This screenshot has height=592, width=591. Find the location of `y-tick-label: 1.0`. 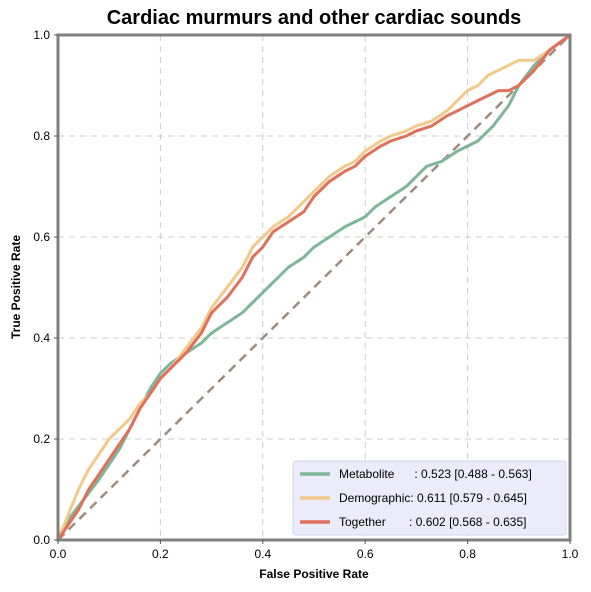

y-tick-label: 1.0 is located at coordinates (41, 35).